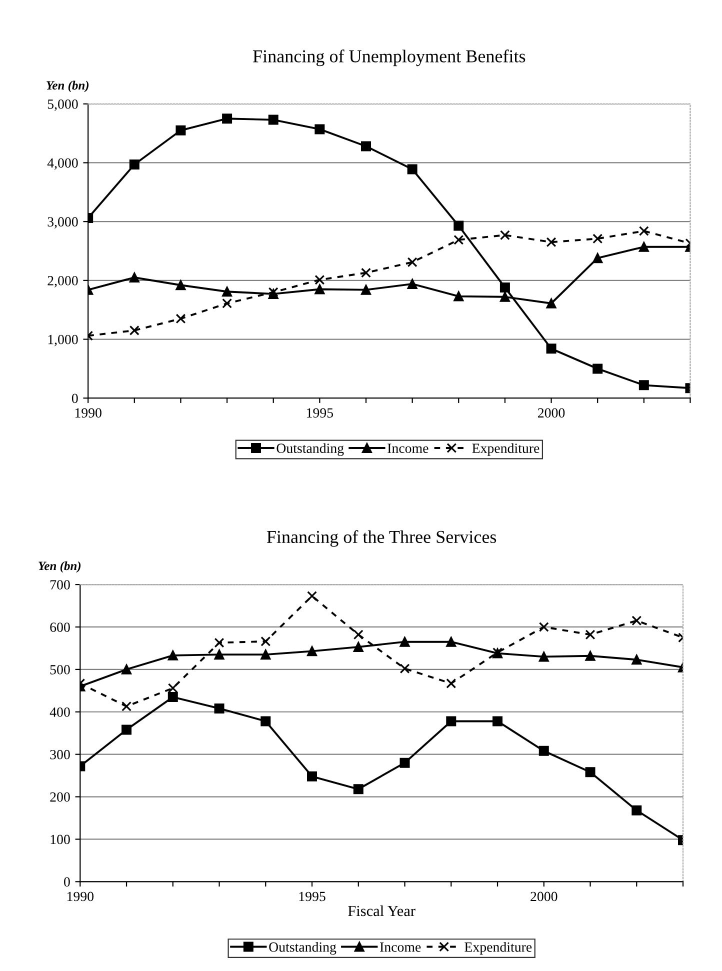 This screenshot has width=722, height=971. I want to click on y-tick-label: 400, so click(60, 712).